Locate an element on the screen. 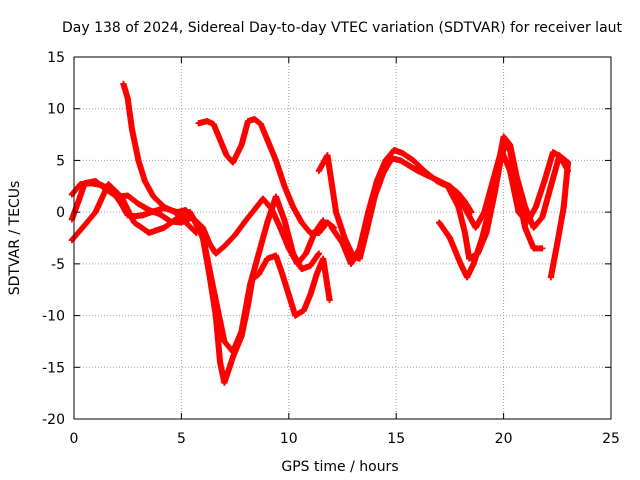  series-trace-i is located at coordinates (512, 214).